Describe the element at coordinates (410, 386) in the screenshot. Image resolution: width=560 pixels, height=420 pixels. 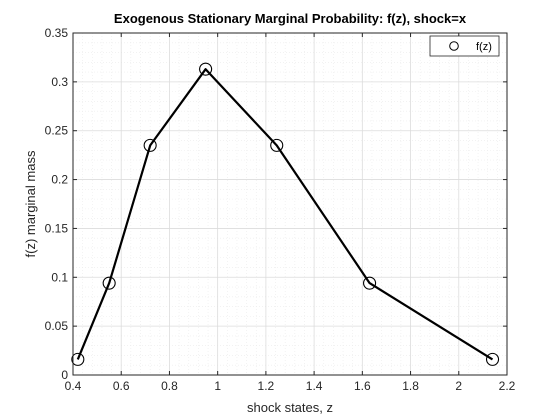
I see `x-tick-label: 1.8` at that location.